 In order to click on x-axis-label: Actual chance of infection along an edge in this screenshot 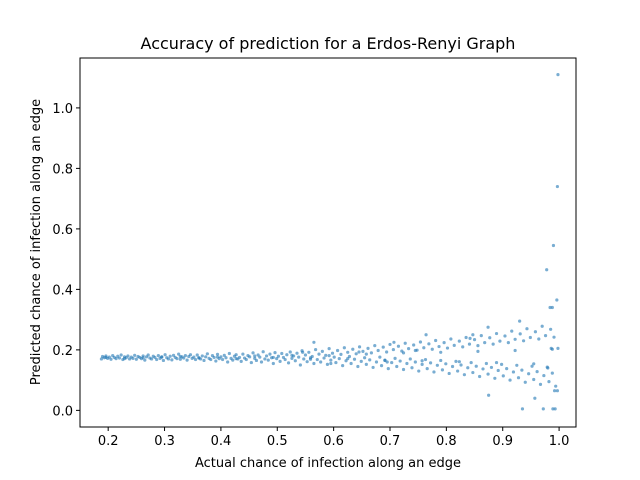, I will do `click(328, 463)`.